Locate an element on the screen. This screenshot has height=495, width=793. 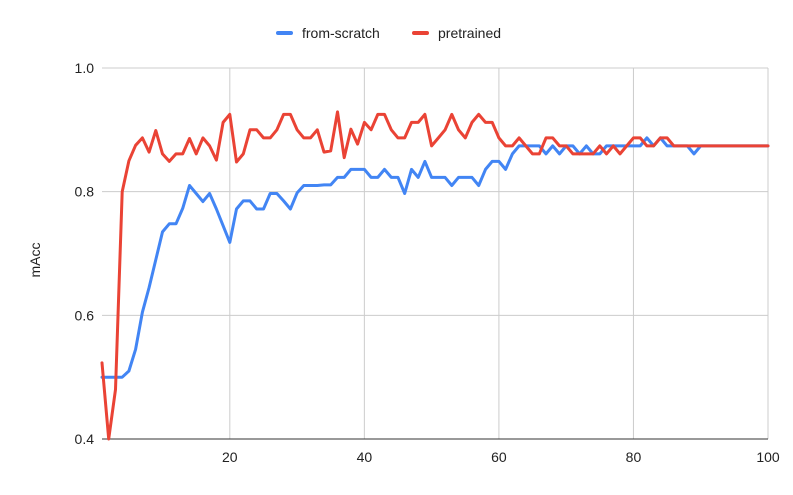
y-axis-title: mAcc is located at coordinates (35, 260).